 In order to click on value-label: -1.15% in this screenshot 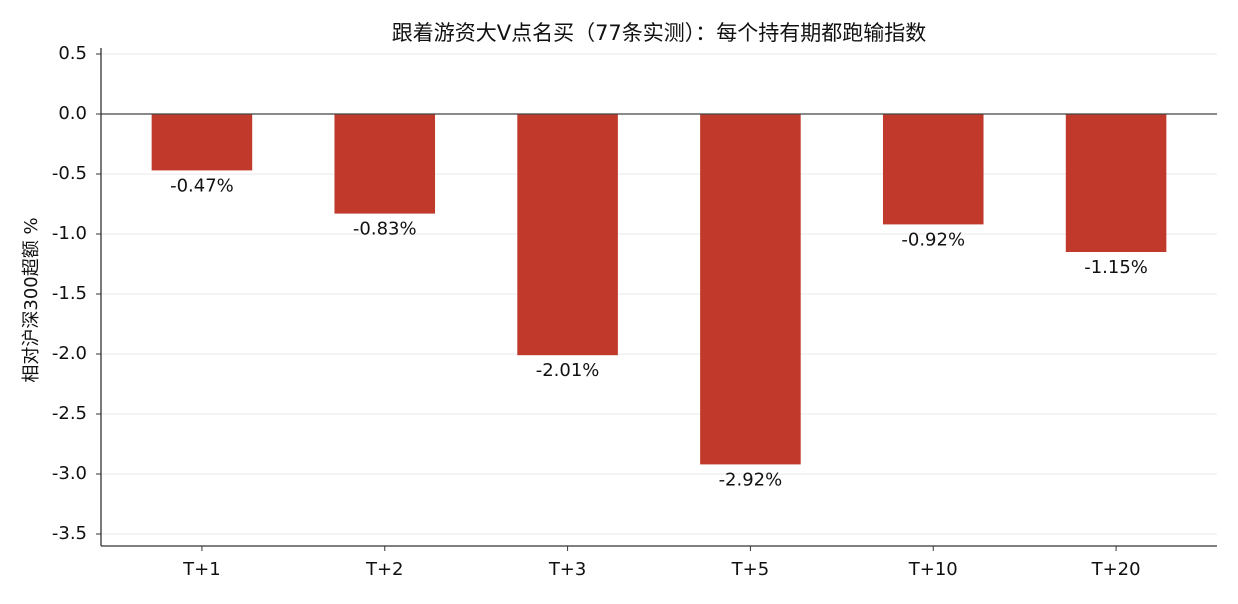, I will do `click(1116, 267)`.